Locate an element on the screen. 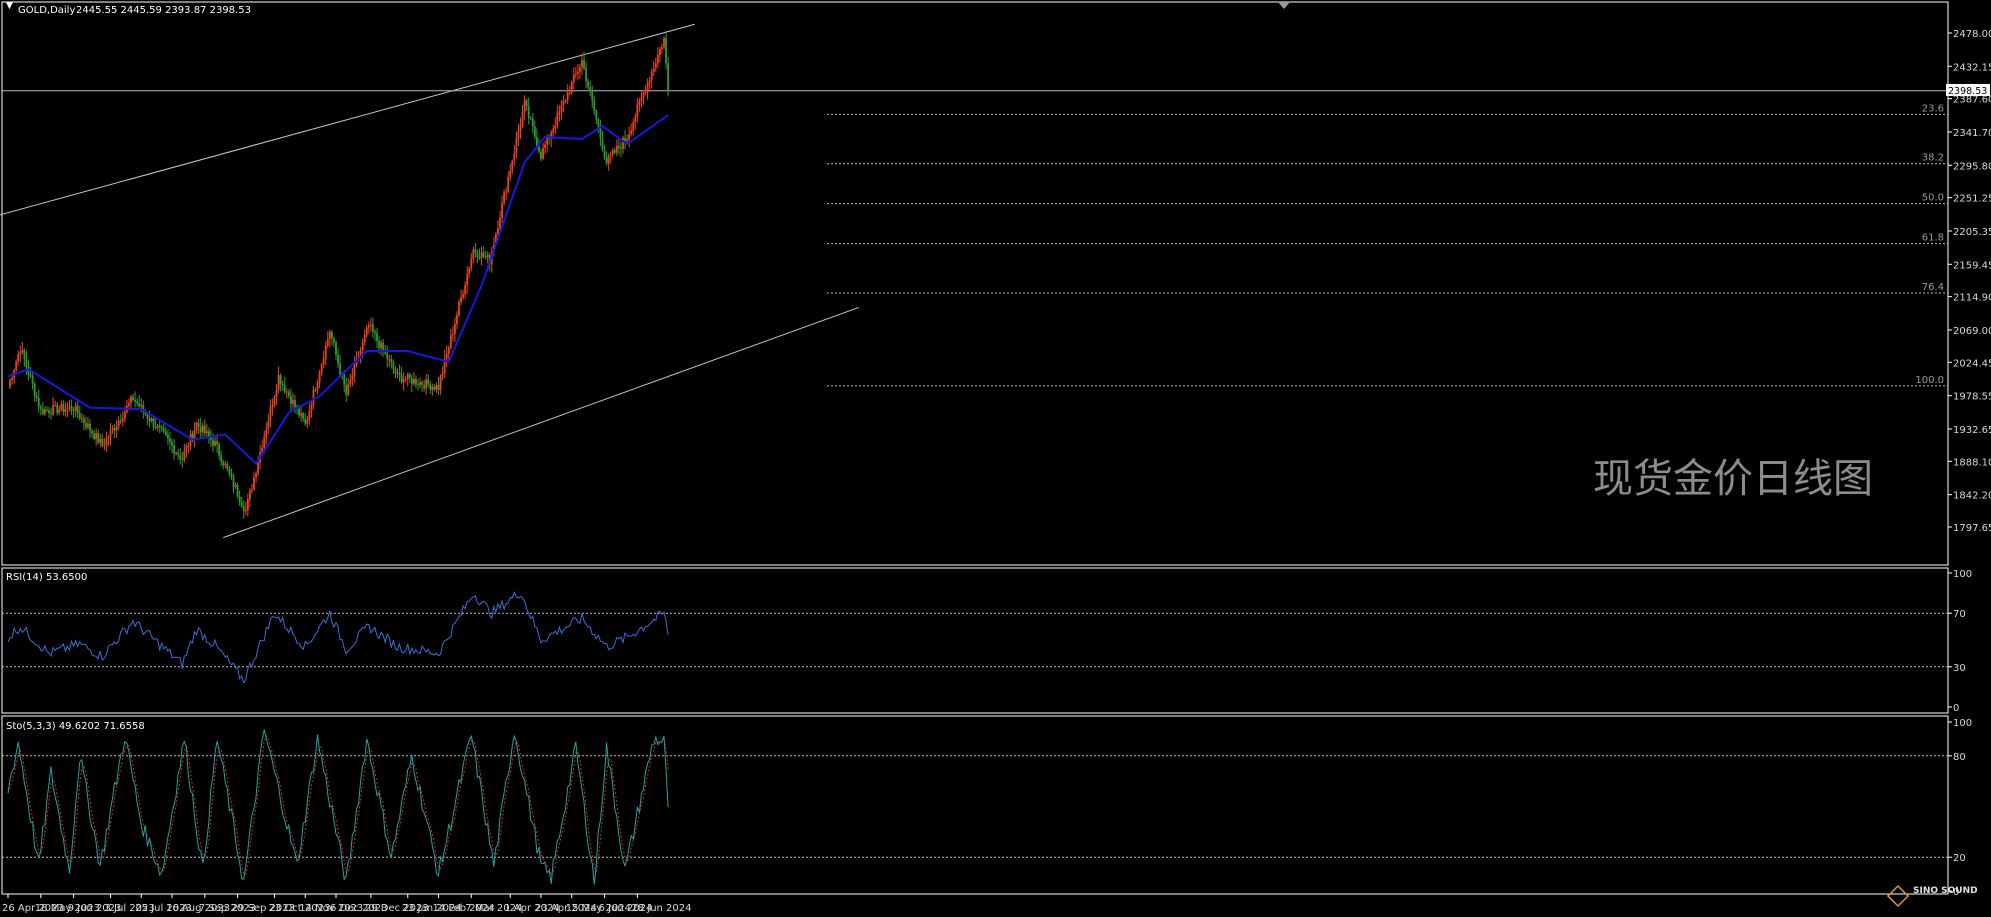  date-tick-label: 14 Feb 2024 is located at coordinates (464, 908).